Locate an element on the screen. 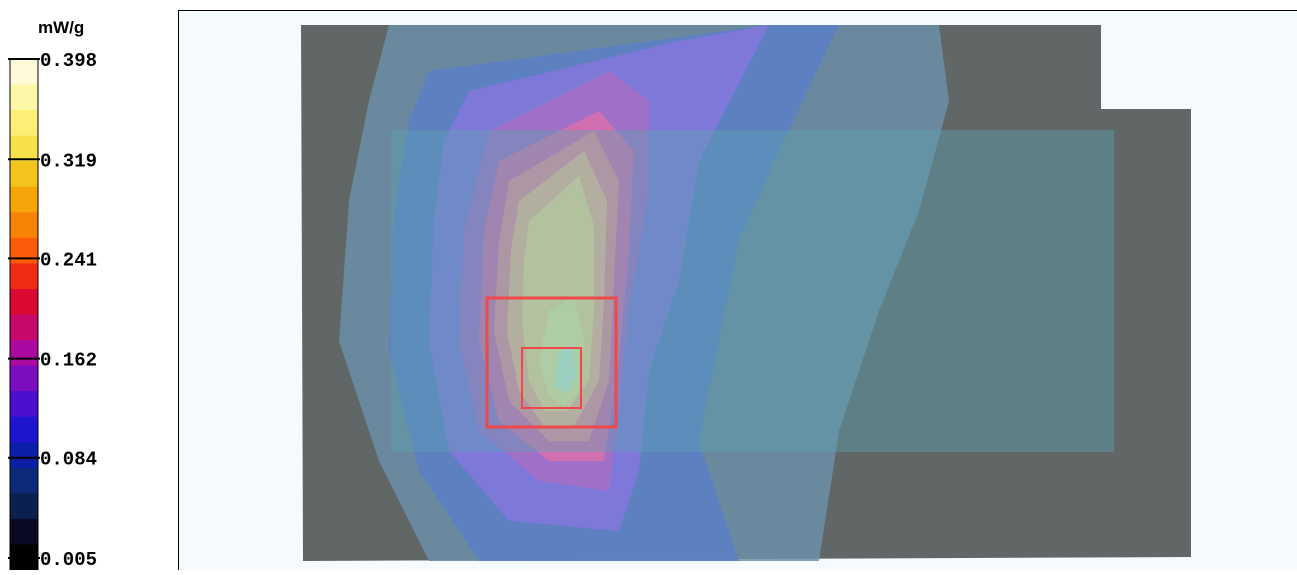  colorbar-tick-label: 0.005 is located at coordinates (68, 559).